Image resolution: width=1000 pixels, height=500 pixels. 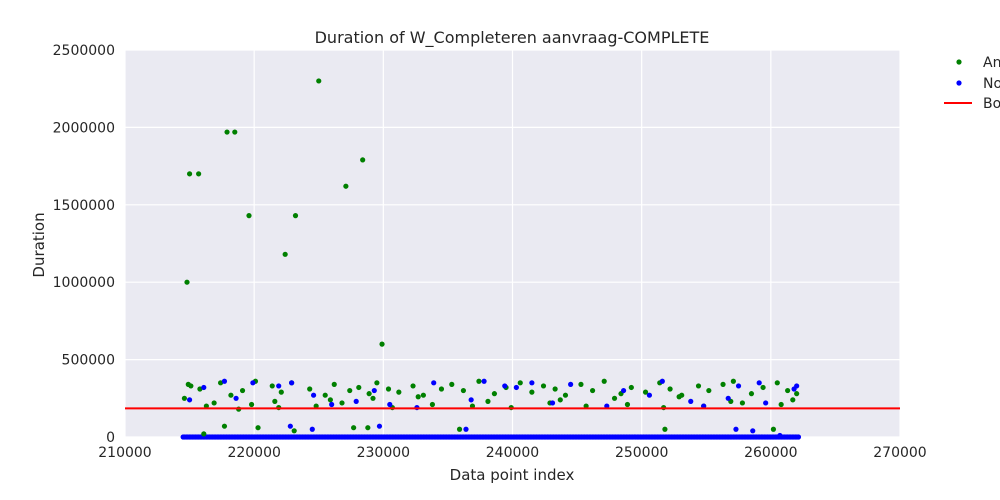 What do you see at coordinates (512, 475) in the screenshot?
I see `x-axis-label: Data point index` at bounding box center [512, 475].